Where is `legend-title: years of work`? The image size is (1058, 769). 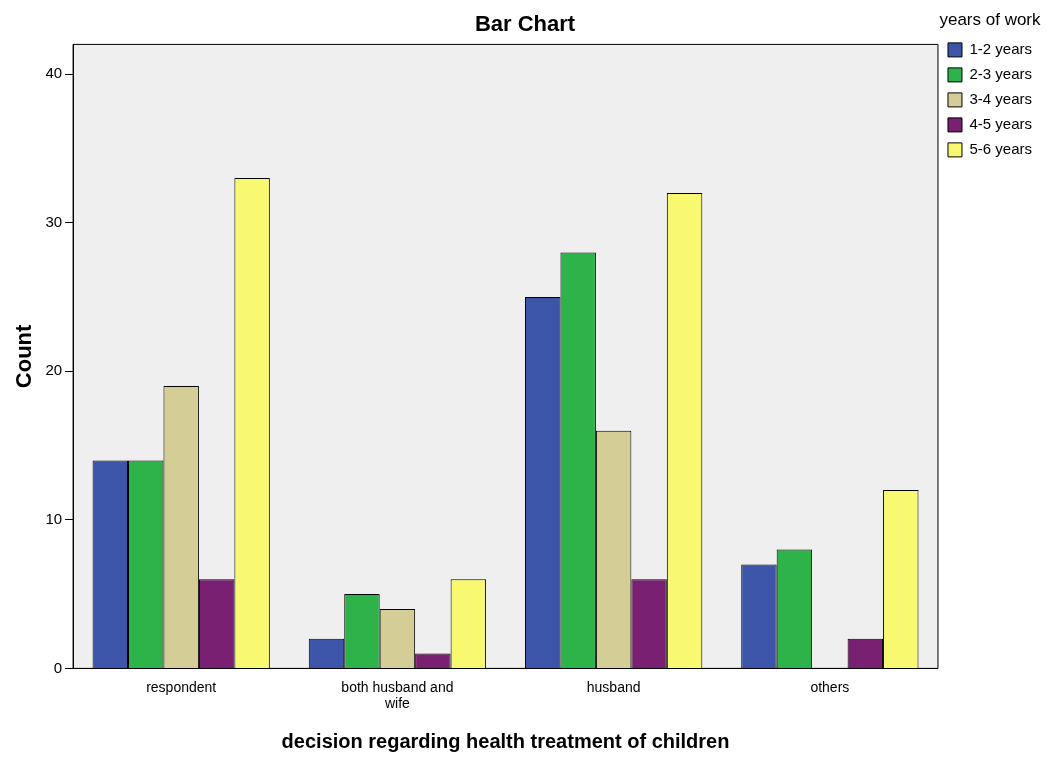 legend-title: years of work is located at coordinates (990, 20).